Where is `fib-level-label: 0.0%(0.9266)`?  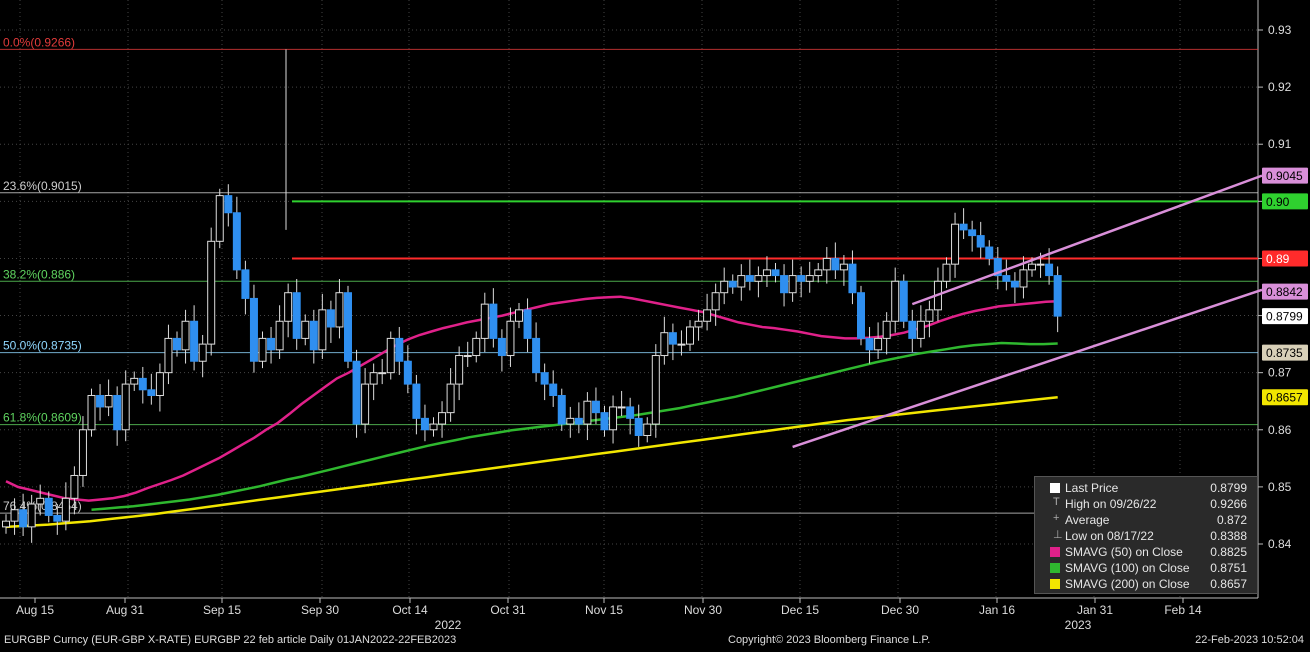 fib-level-label: 0.0%(0.9266) is located at coordinates (39, 42).